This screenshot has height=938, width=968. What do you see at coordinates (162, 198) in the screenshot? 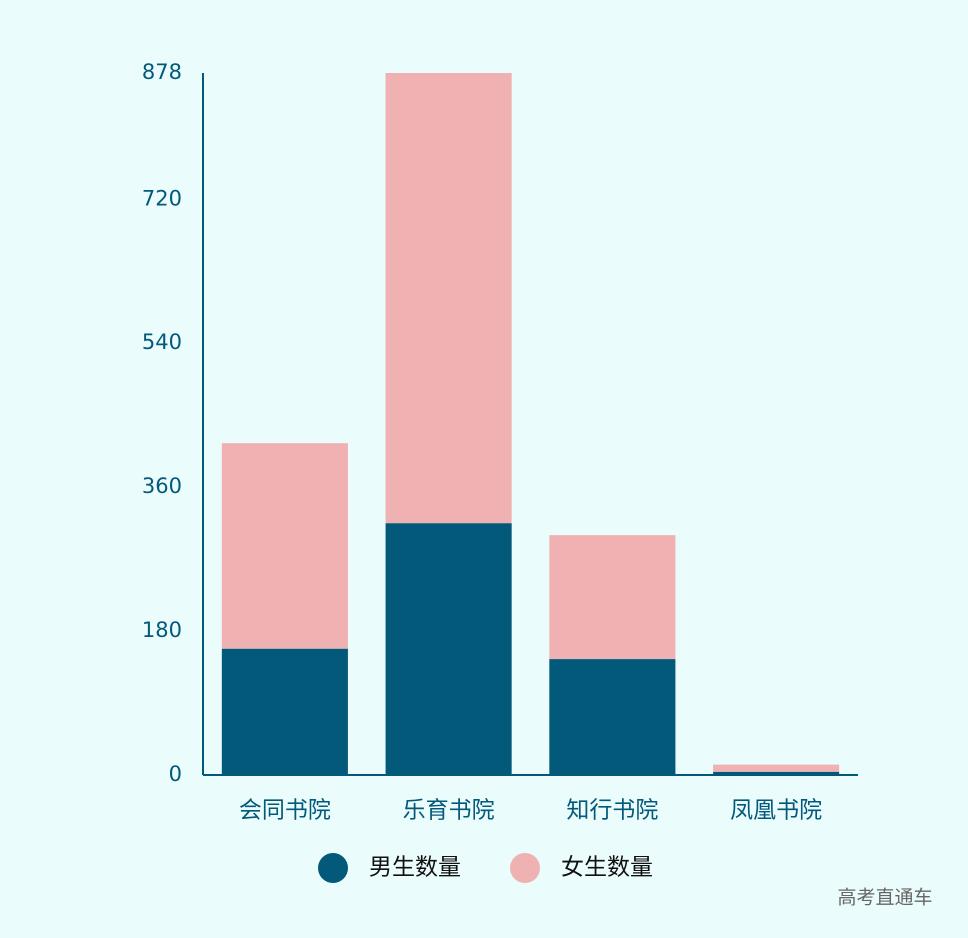
I see `y-tick-label: 720` at bounding box center [162, 198].